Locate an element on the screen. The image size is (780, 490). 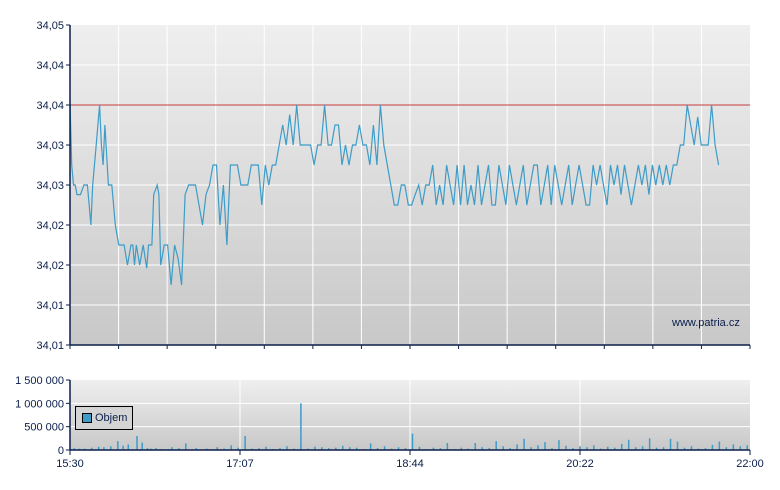
volume-gridlines is located at coordinates (410, 415).